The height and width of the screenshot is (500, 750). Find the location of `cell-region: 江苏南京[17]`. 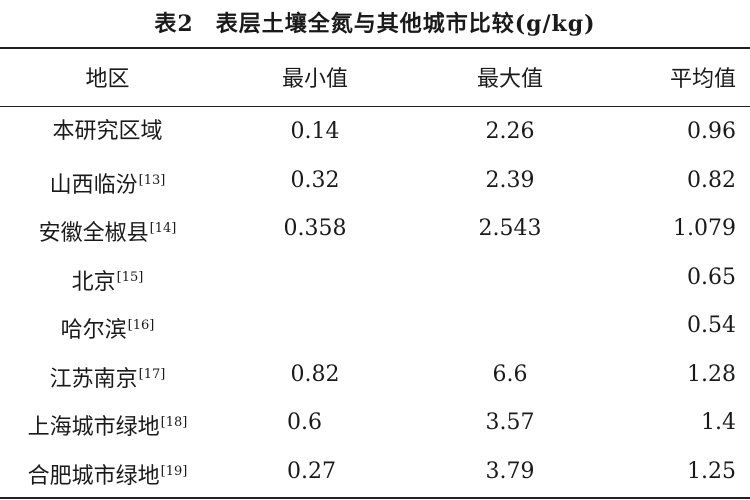

cell-region: 江苏南京[17] is located at coordinates (107, 375).